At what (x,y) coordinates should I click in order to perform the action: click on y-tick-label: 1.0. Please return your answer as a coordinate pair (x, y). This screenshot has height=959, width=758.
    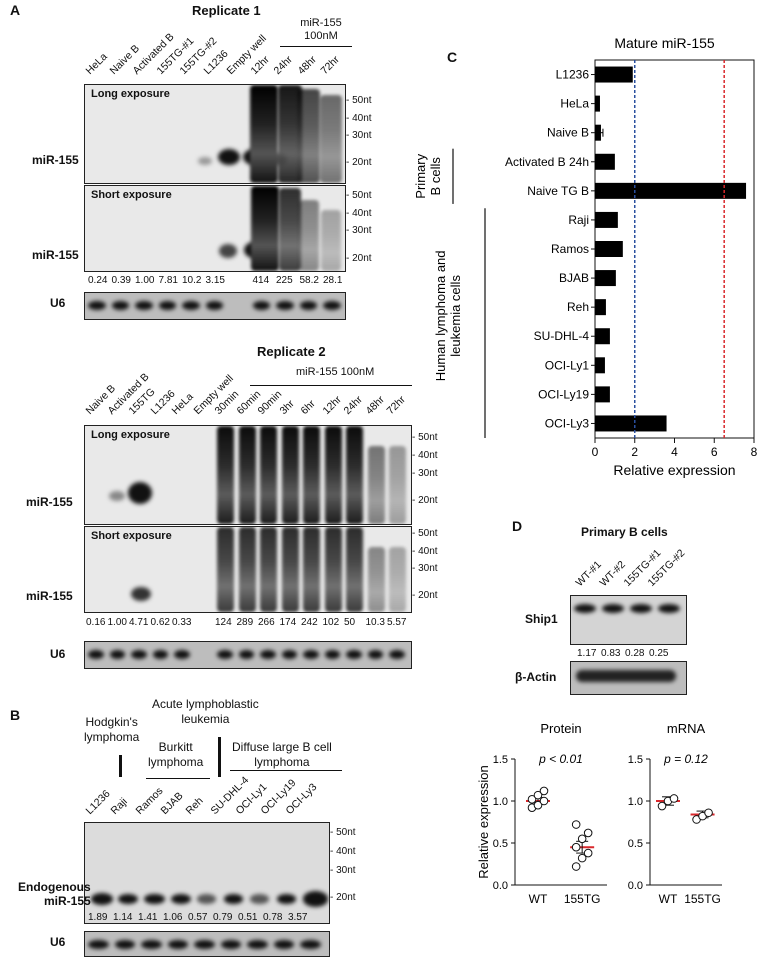
    Looking at the image, I should click on (500, 802).